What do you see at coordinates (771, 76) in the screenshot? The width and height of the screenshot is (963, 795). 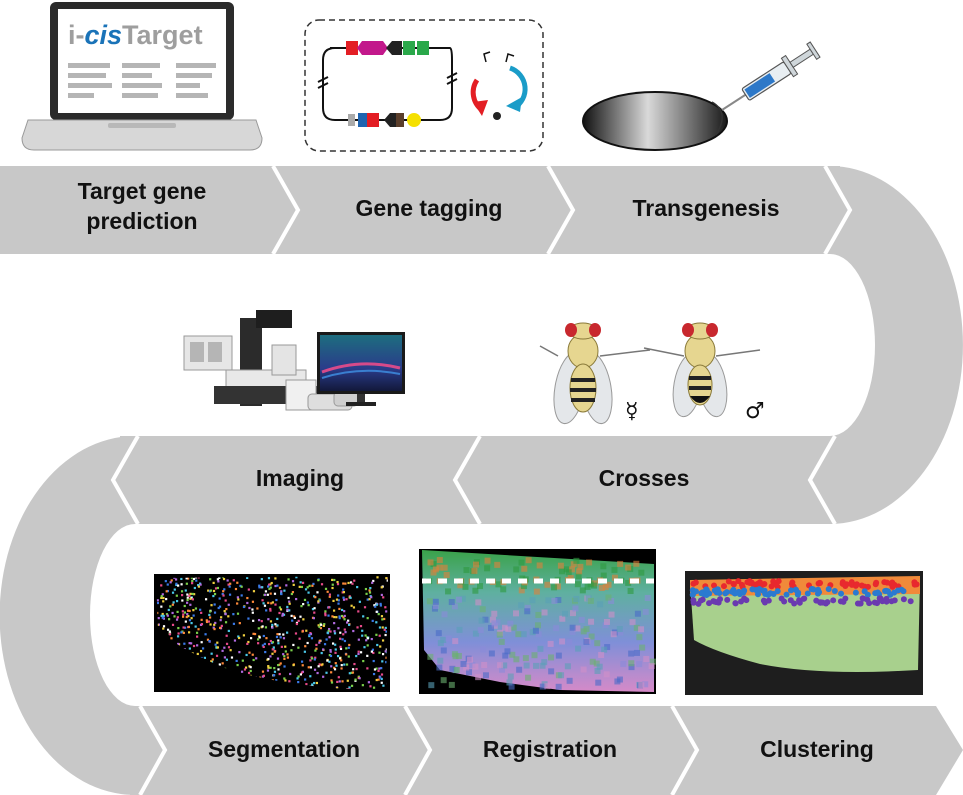 I see `syringe-icon` at bounding box center [771, 76].